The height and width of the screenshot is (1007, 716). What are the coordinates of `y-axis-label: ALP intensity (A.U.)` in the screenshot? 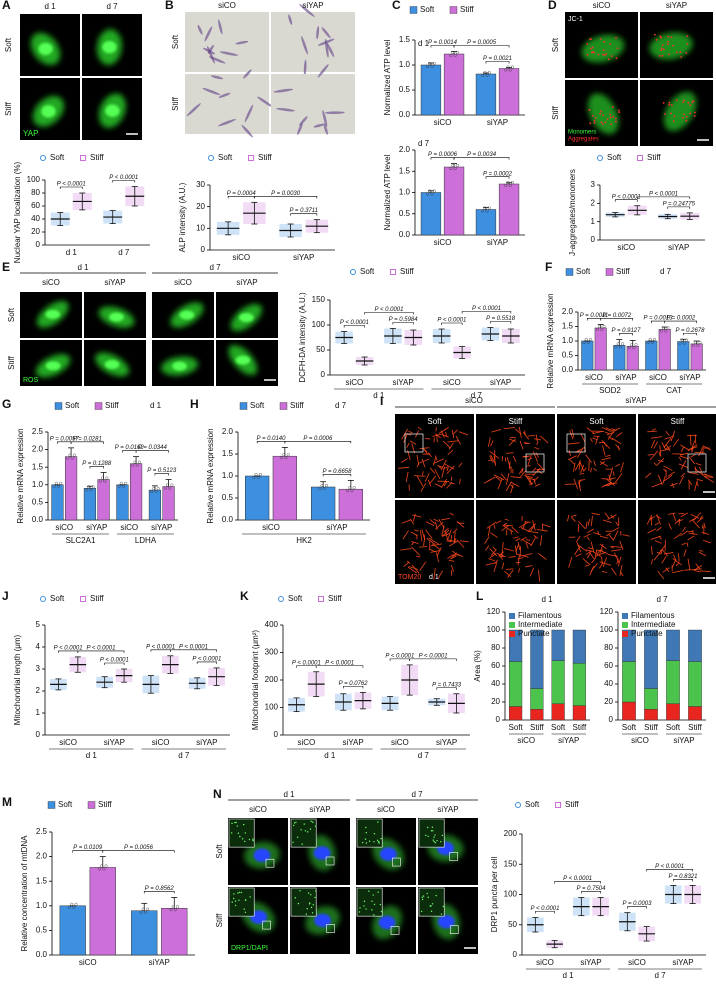 It's located at (182, 217).